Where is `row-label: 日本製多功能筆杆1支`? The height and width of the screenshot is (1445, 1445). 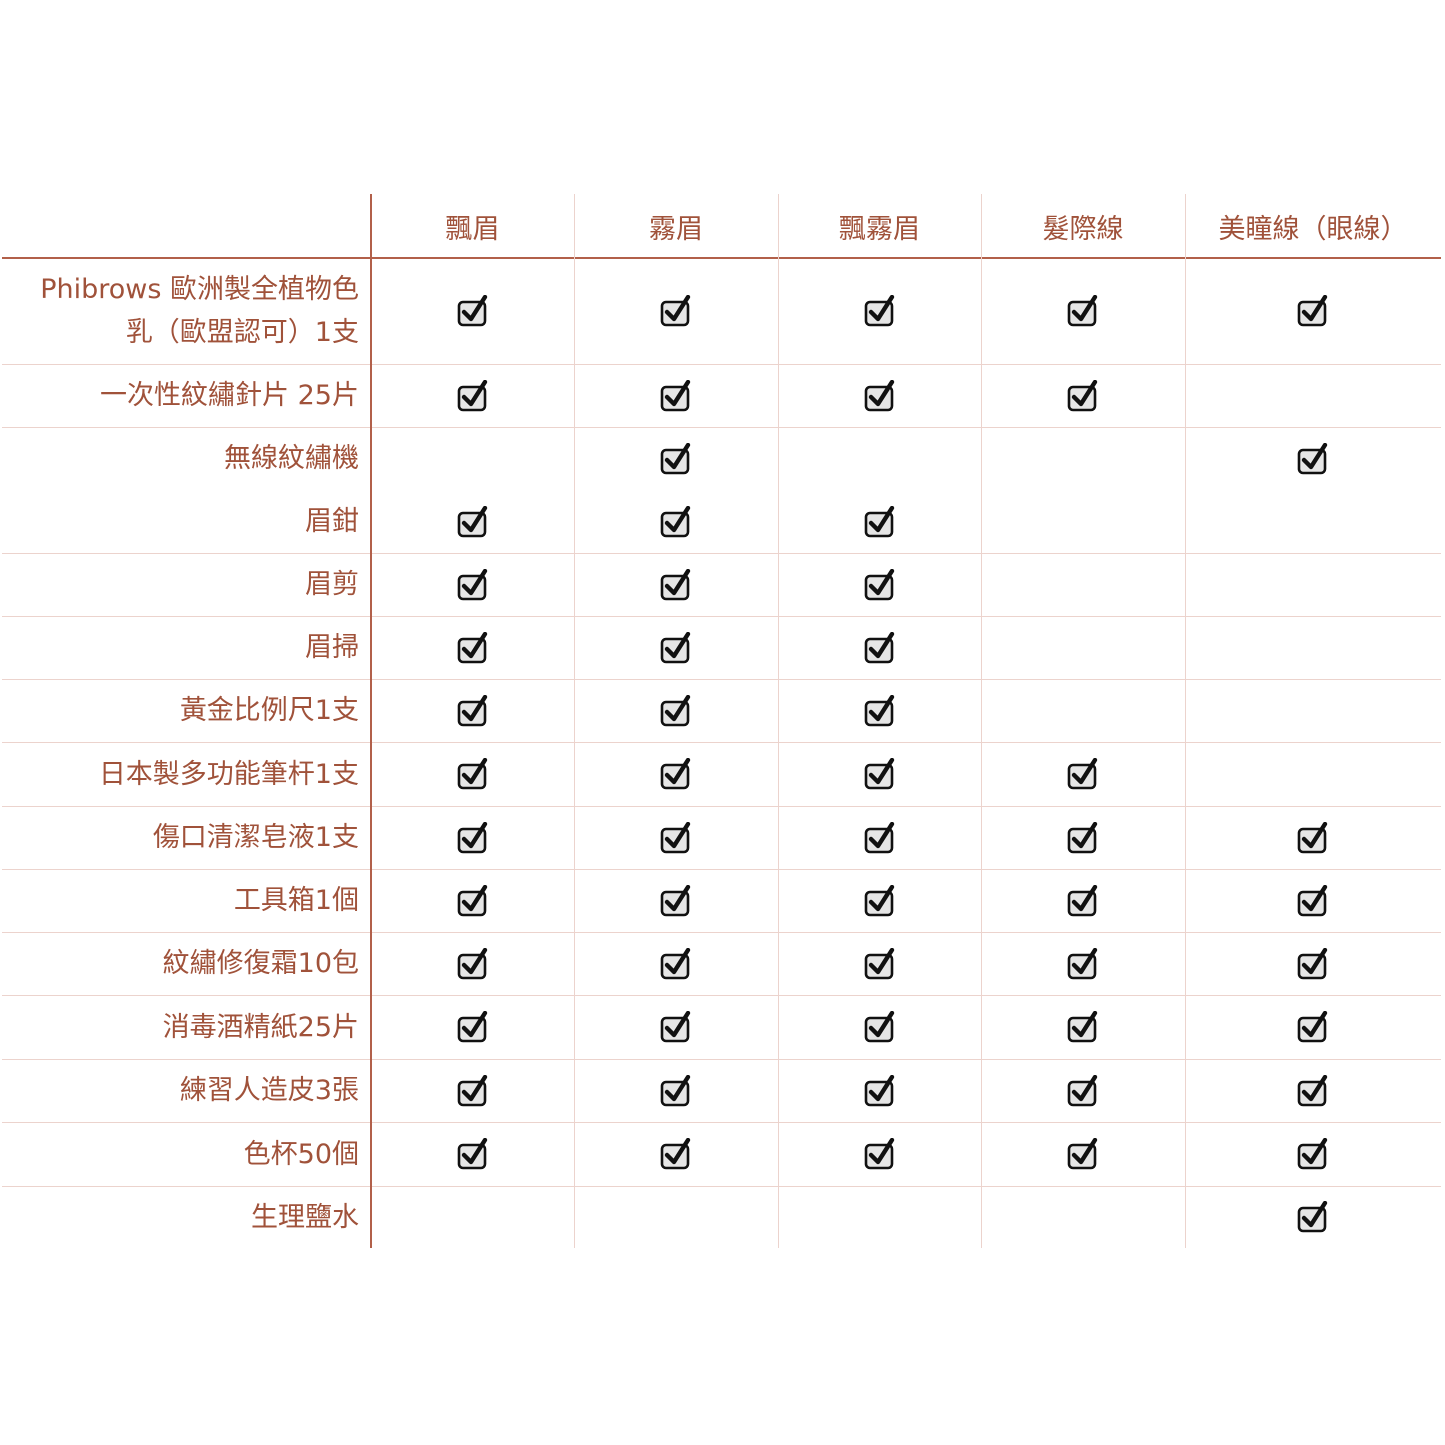
row-label: 日本製多功能筆杆1支 is located at coordinates (228, 774).